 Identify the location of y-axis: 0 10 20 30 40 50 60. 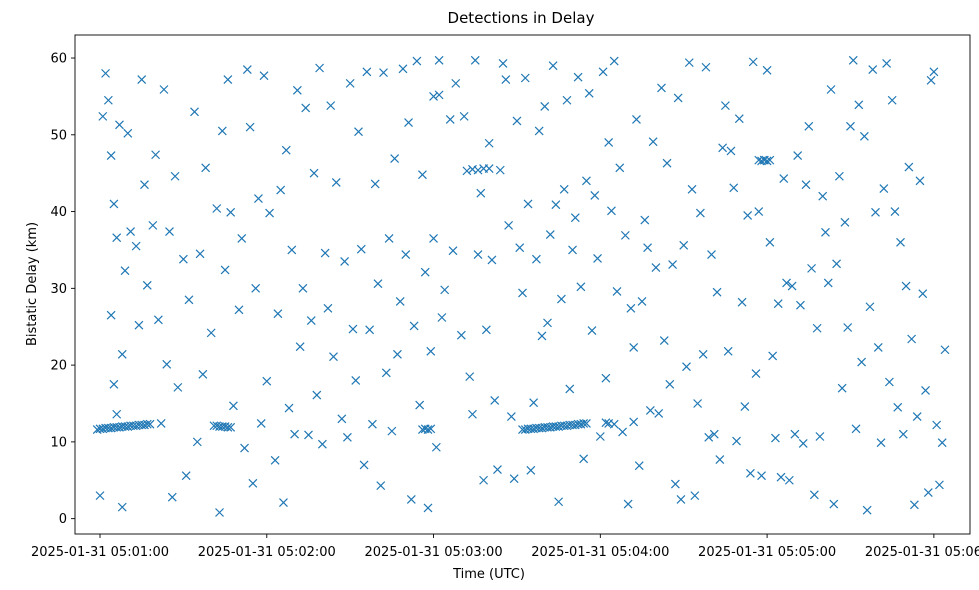
(62, 289).